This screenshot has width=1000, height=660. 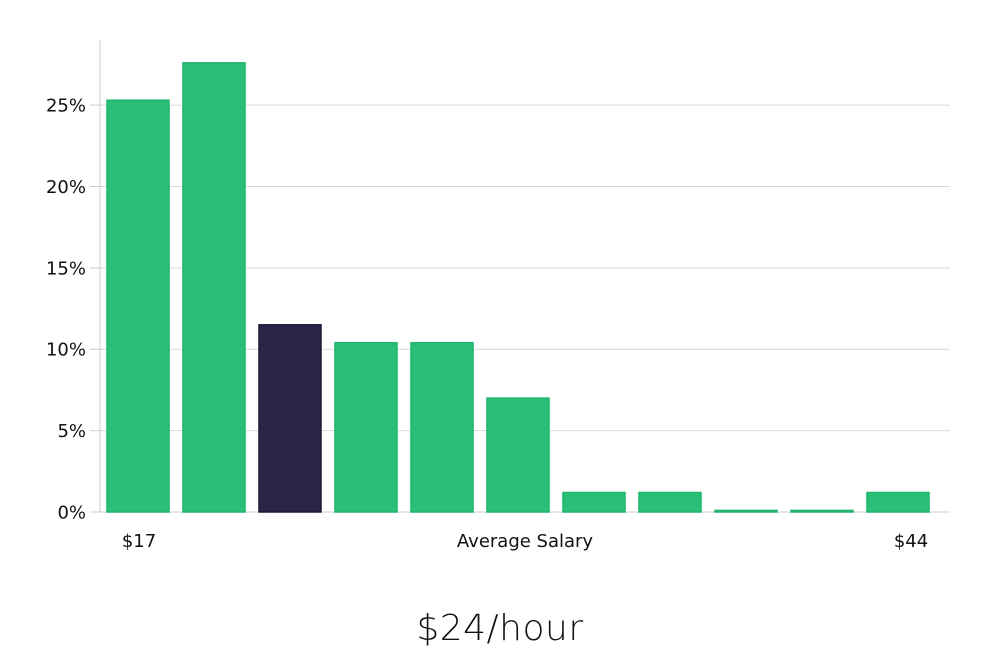 I want to click on y-tick-label: 20%, so click(x=66, y=187).